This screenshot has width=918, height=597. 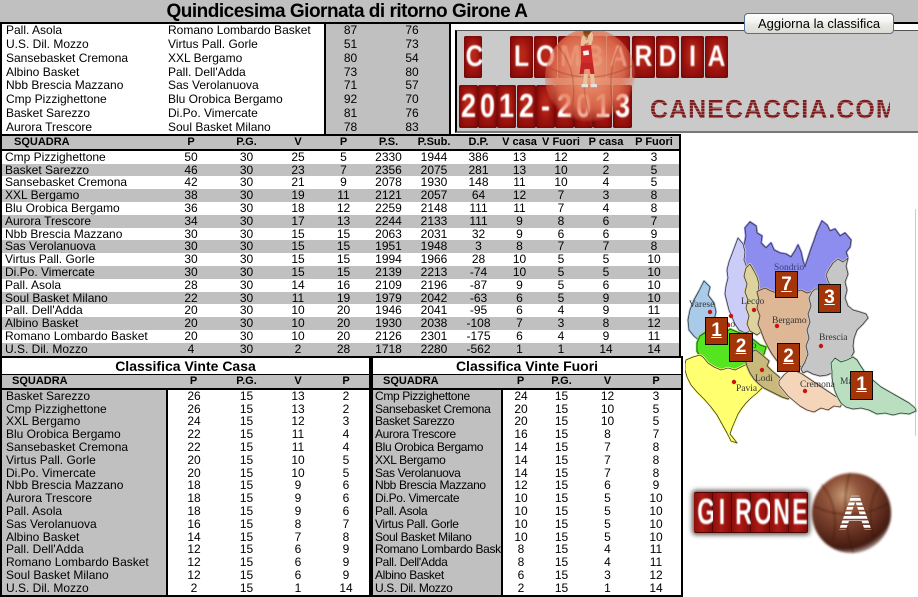 I want to click on svg-text: Lecco, so click(x=752, y=302).